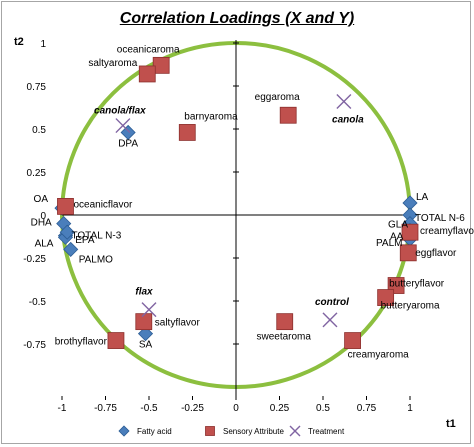 This screenshot has height=447, width=474. I want to click on epa-label: EPA, so click(85, 240).